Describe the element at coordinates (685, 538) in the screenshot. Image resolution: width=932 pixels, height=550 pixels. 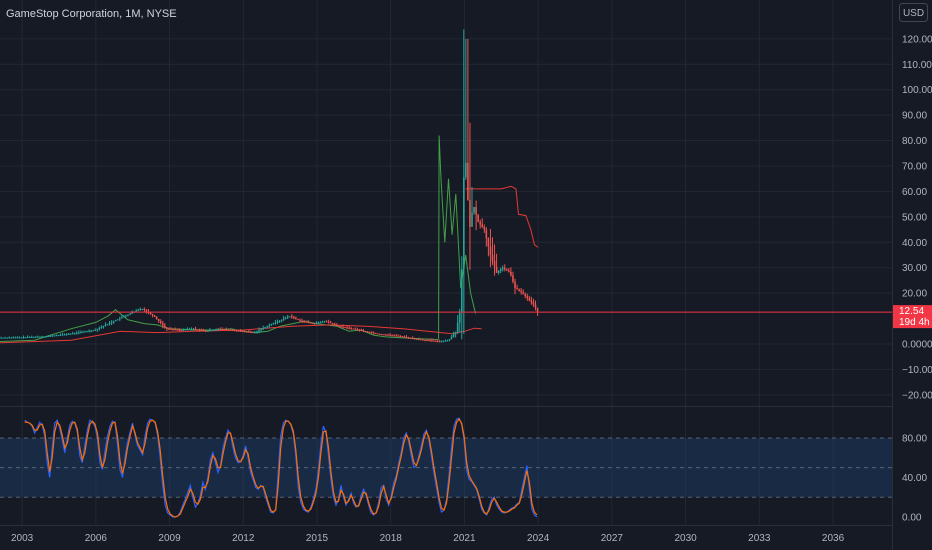
I see `time-tick-label: 2030` at that location.